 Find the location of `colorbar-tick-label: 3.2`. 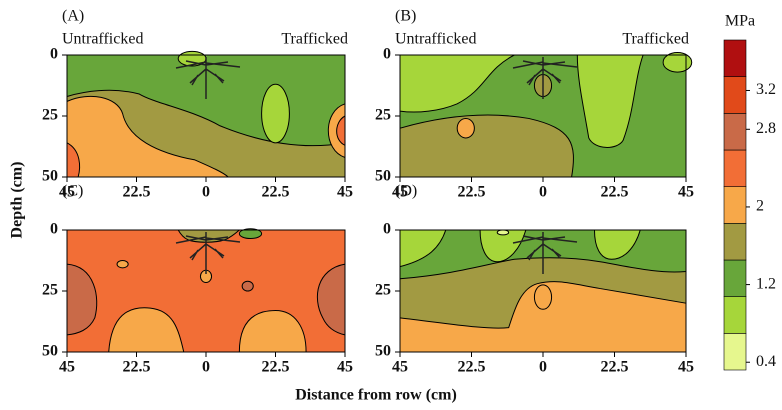

colorbar-tick-label: 3.2 is located at coordinates (766, 89).